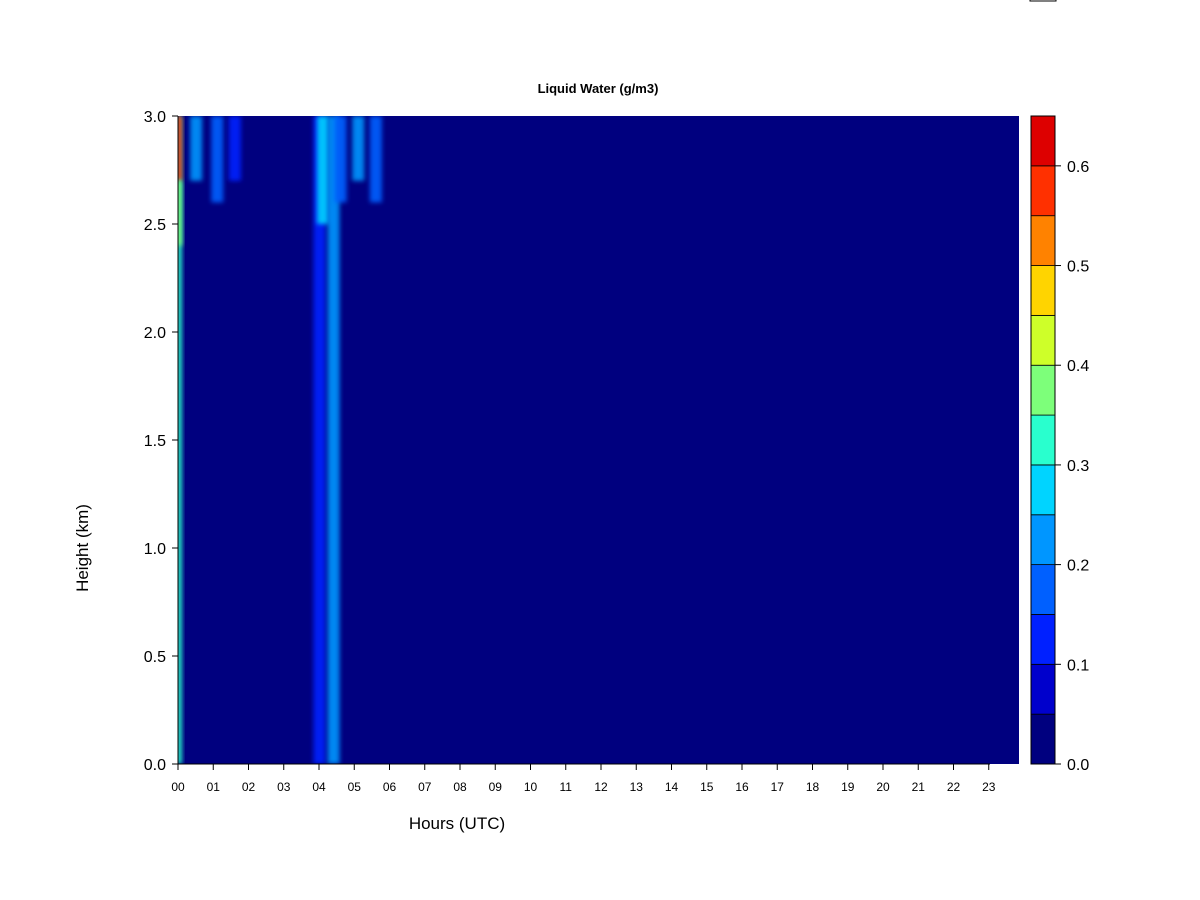  Describe the element at coordinates (1078, 366) in the screenshot. I see `colorbar-tick-label: 0.4` at that location.